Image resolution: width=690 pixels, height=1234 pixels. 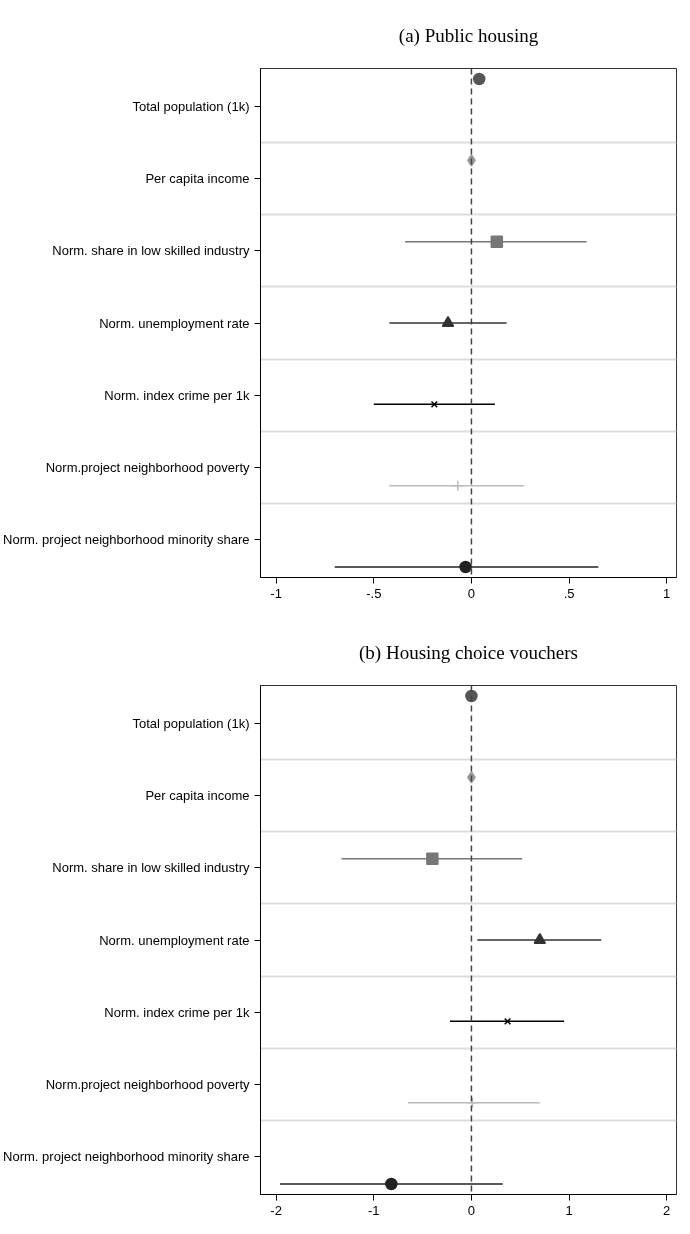 What do you see at coordinates (276, 1210) in the screenshot?
I see `x-tick-label: -2` at bounding box center [276, 1210].